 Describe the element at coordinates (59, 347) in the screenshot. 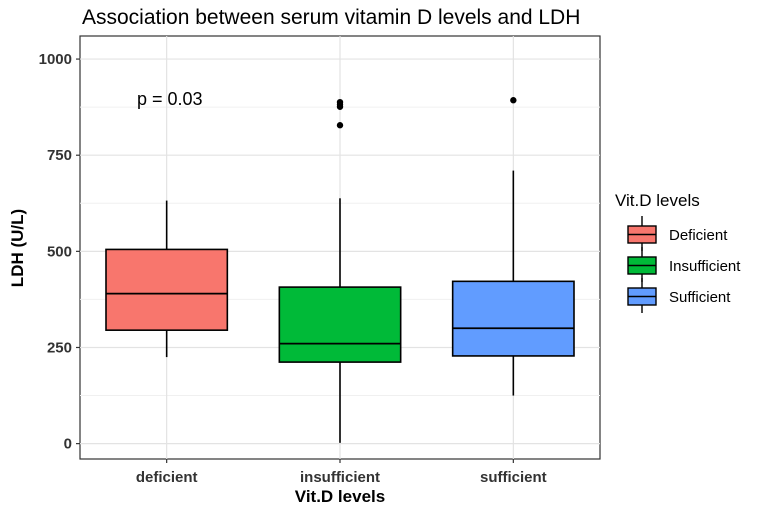

I see `y-tick-label: 250` at that location.